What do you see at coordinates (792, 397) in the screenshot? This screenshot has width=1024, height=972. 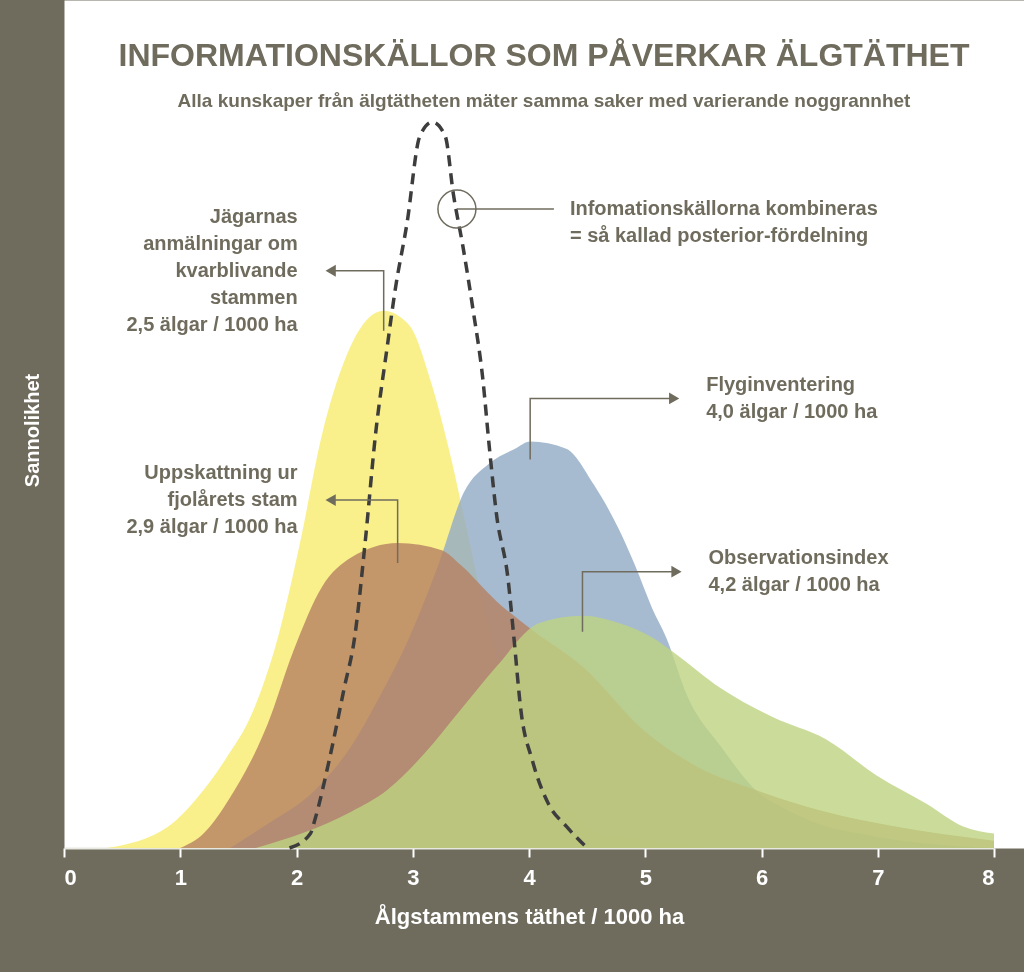 I see `annotation: Flyginventering 4,0 älgar / 1000 ha` at bounding box center [792, 397].